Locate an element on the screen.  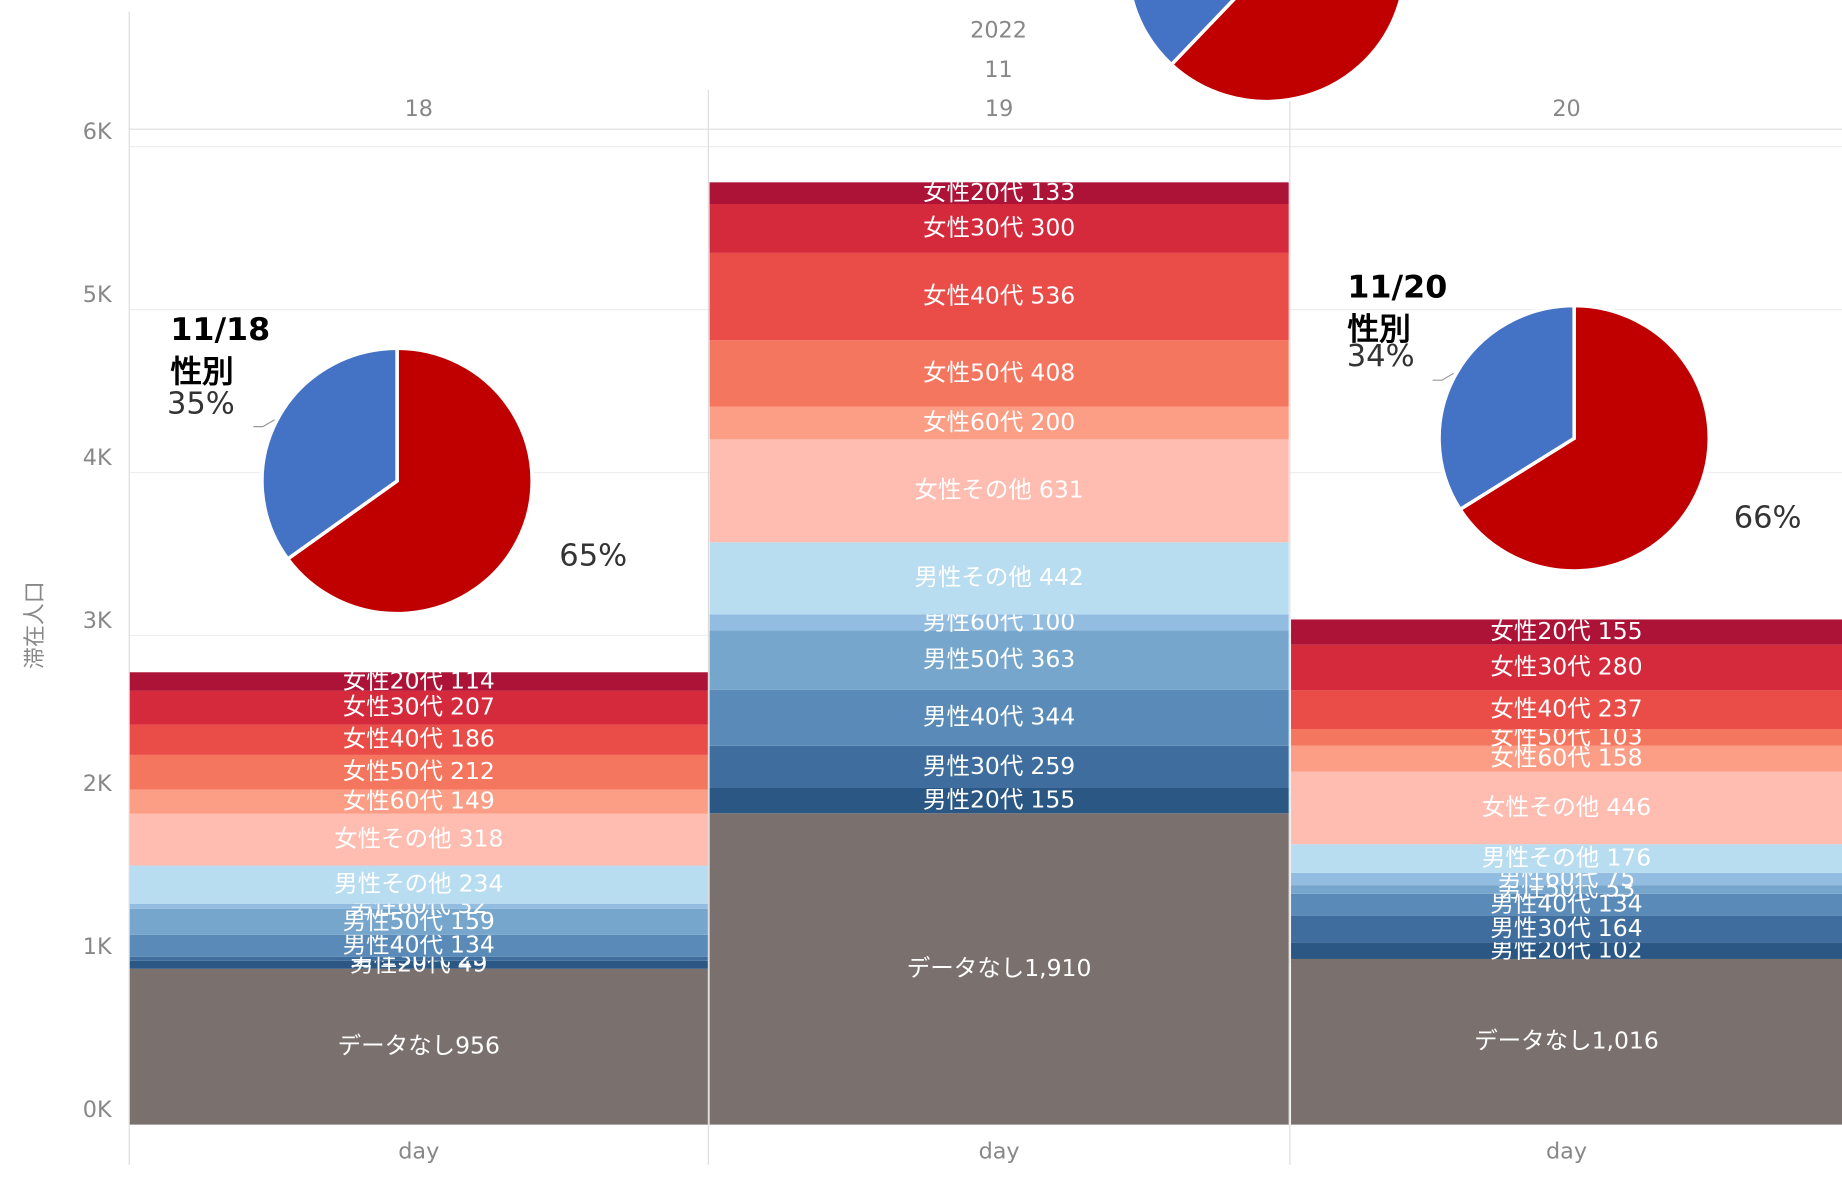
segment-value: 155 is located at coordinates (1620, 631).